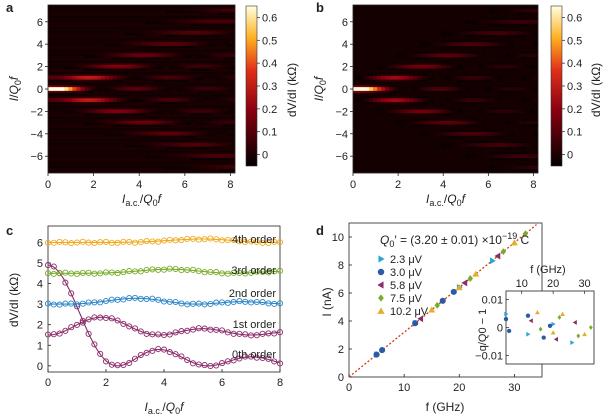 The height and width of the screenshot is (415, 609). What do you see at coordinates (252, 294) in the screenshot?
I see `label-2nd-order: 2nd order` at bounding box center [252, 294].